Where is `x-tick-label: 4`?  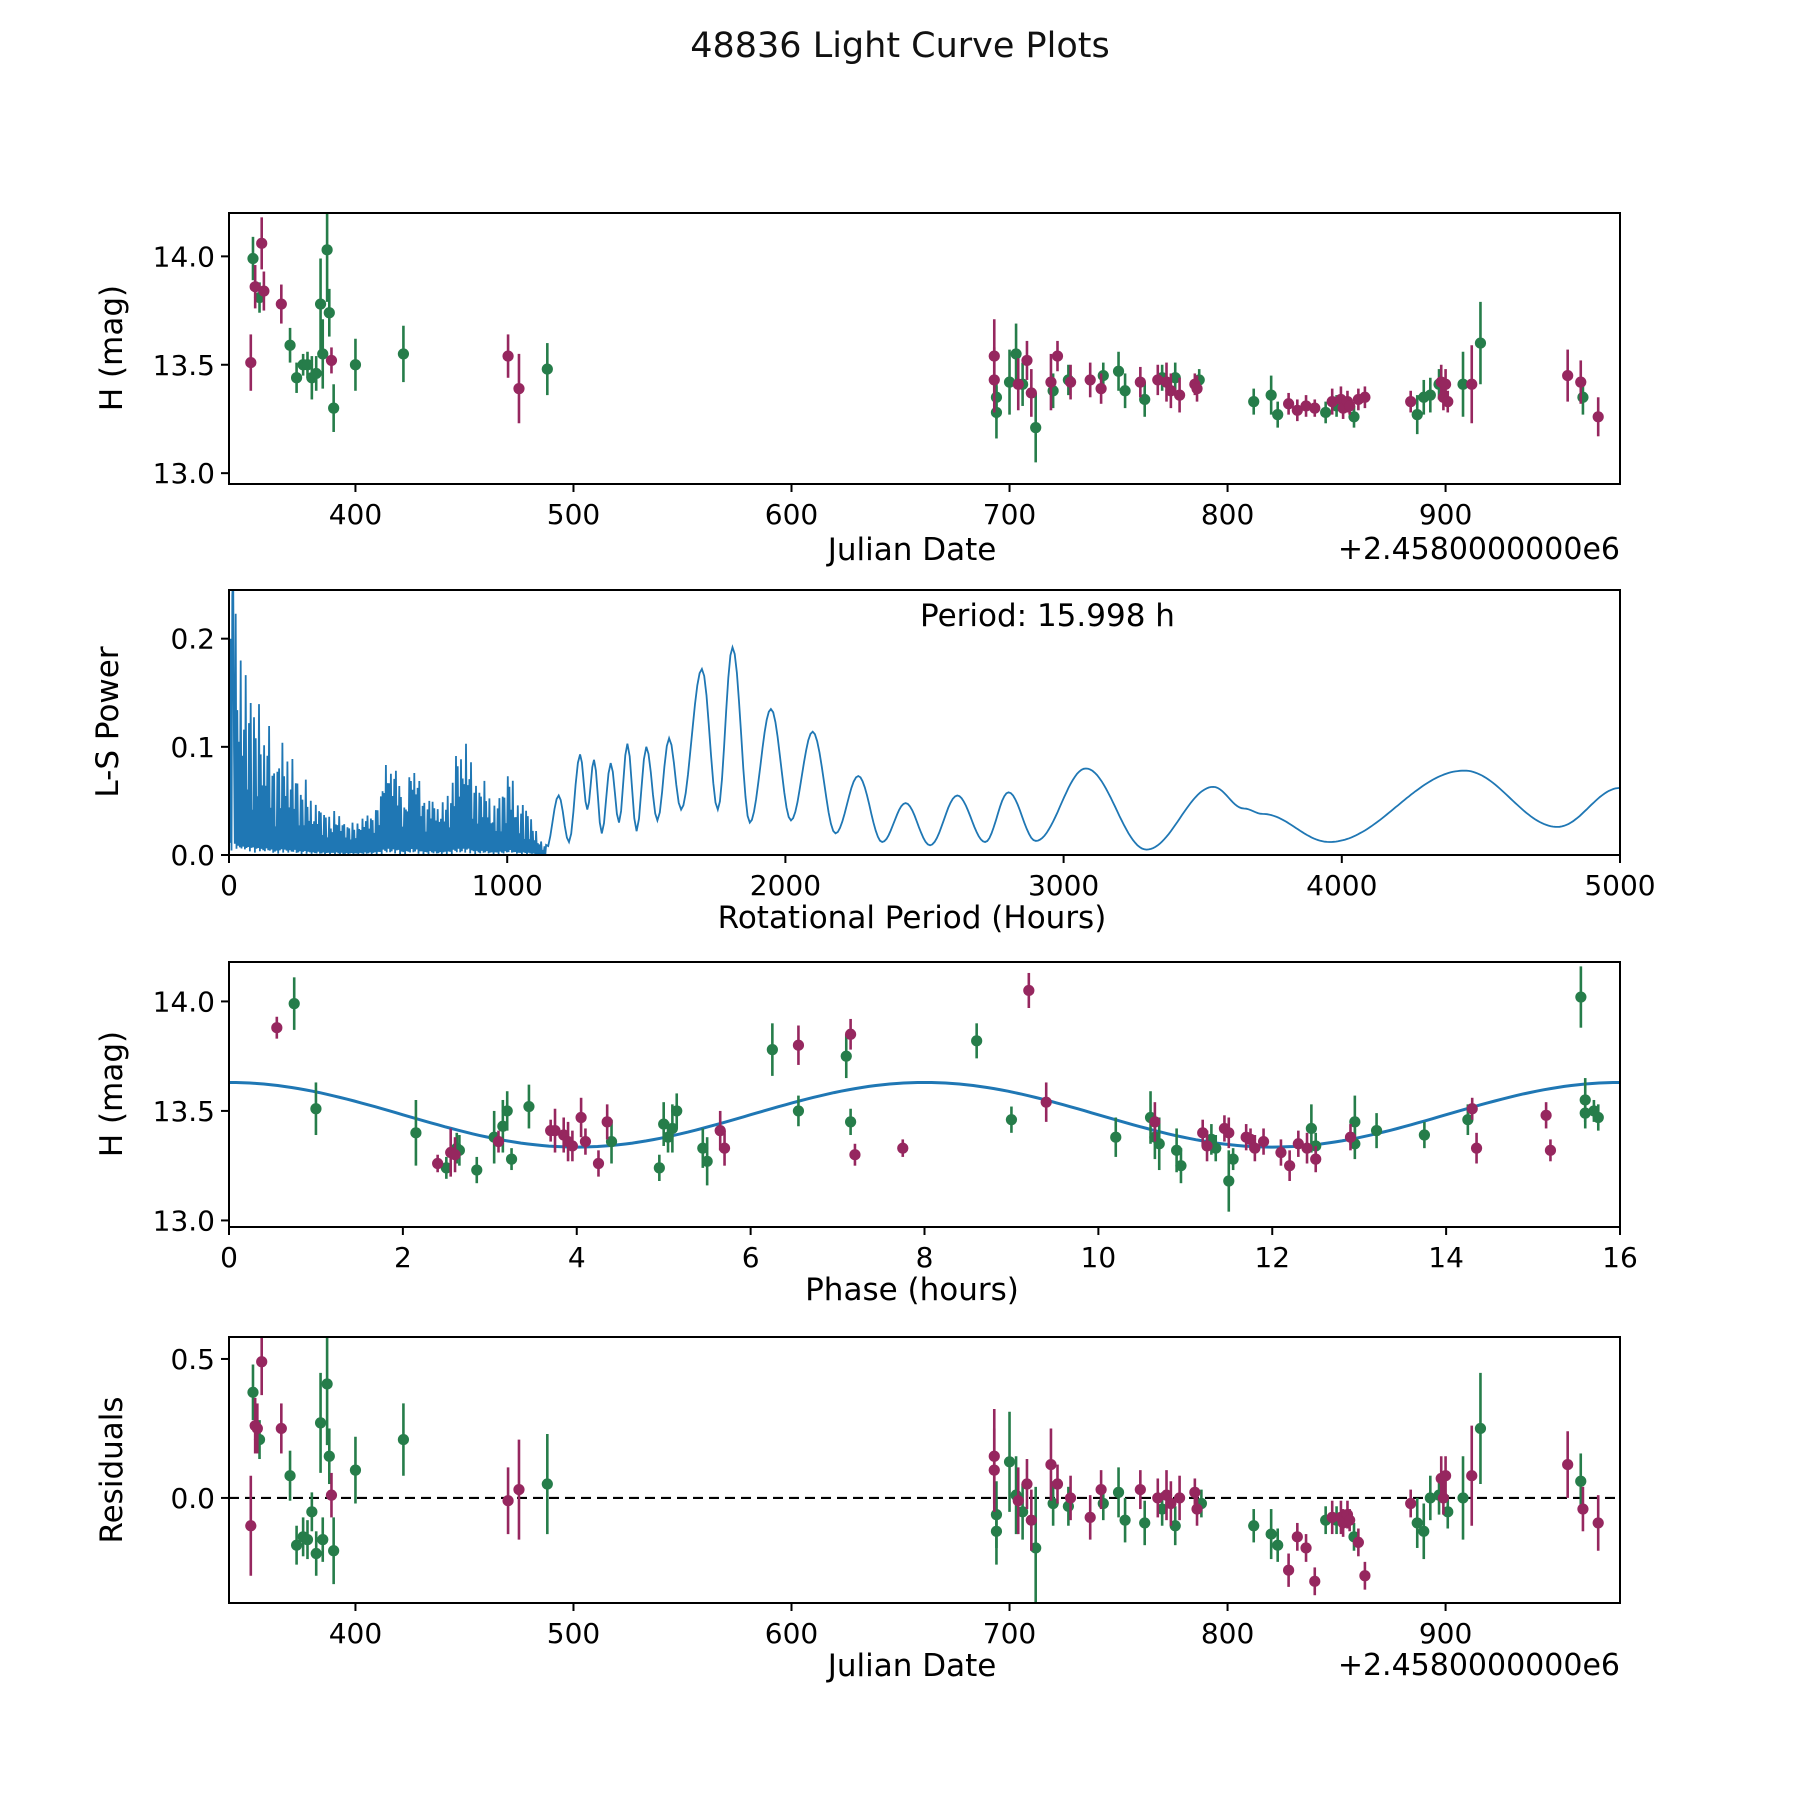 x-tick-label: 4 is located at coordinates (577, 1257).